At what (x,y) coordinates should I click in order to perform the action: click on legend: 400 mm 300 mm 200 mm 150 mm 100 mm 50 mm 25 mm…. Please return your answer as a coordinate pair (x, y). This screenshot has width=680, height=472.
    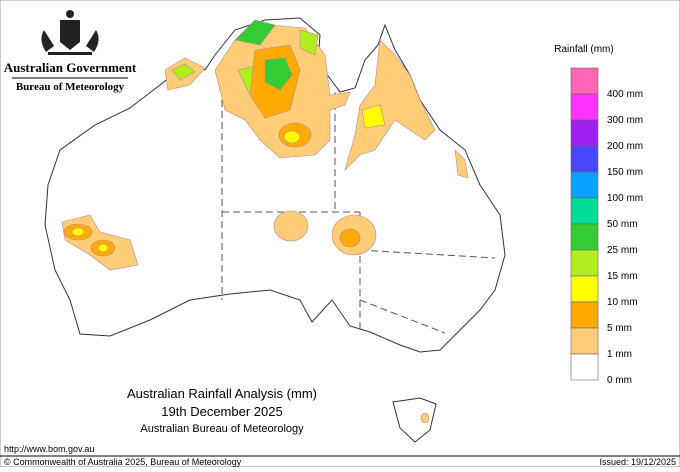
    Looking at the image, I should click on (606, 226).